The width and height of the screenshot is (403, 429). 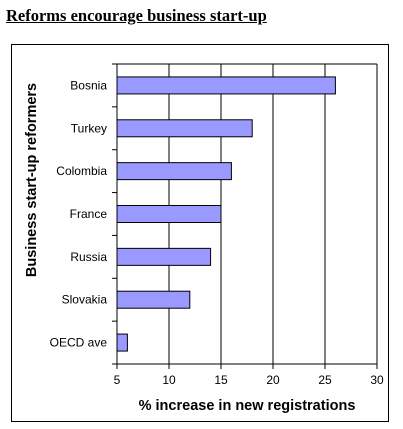 What do you see at coordinates (169, 380) in the screenshot?
I see `x-tick-label: 10` at bounding box center [169, 380].